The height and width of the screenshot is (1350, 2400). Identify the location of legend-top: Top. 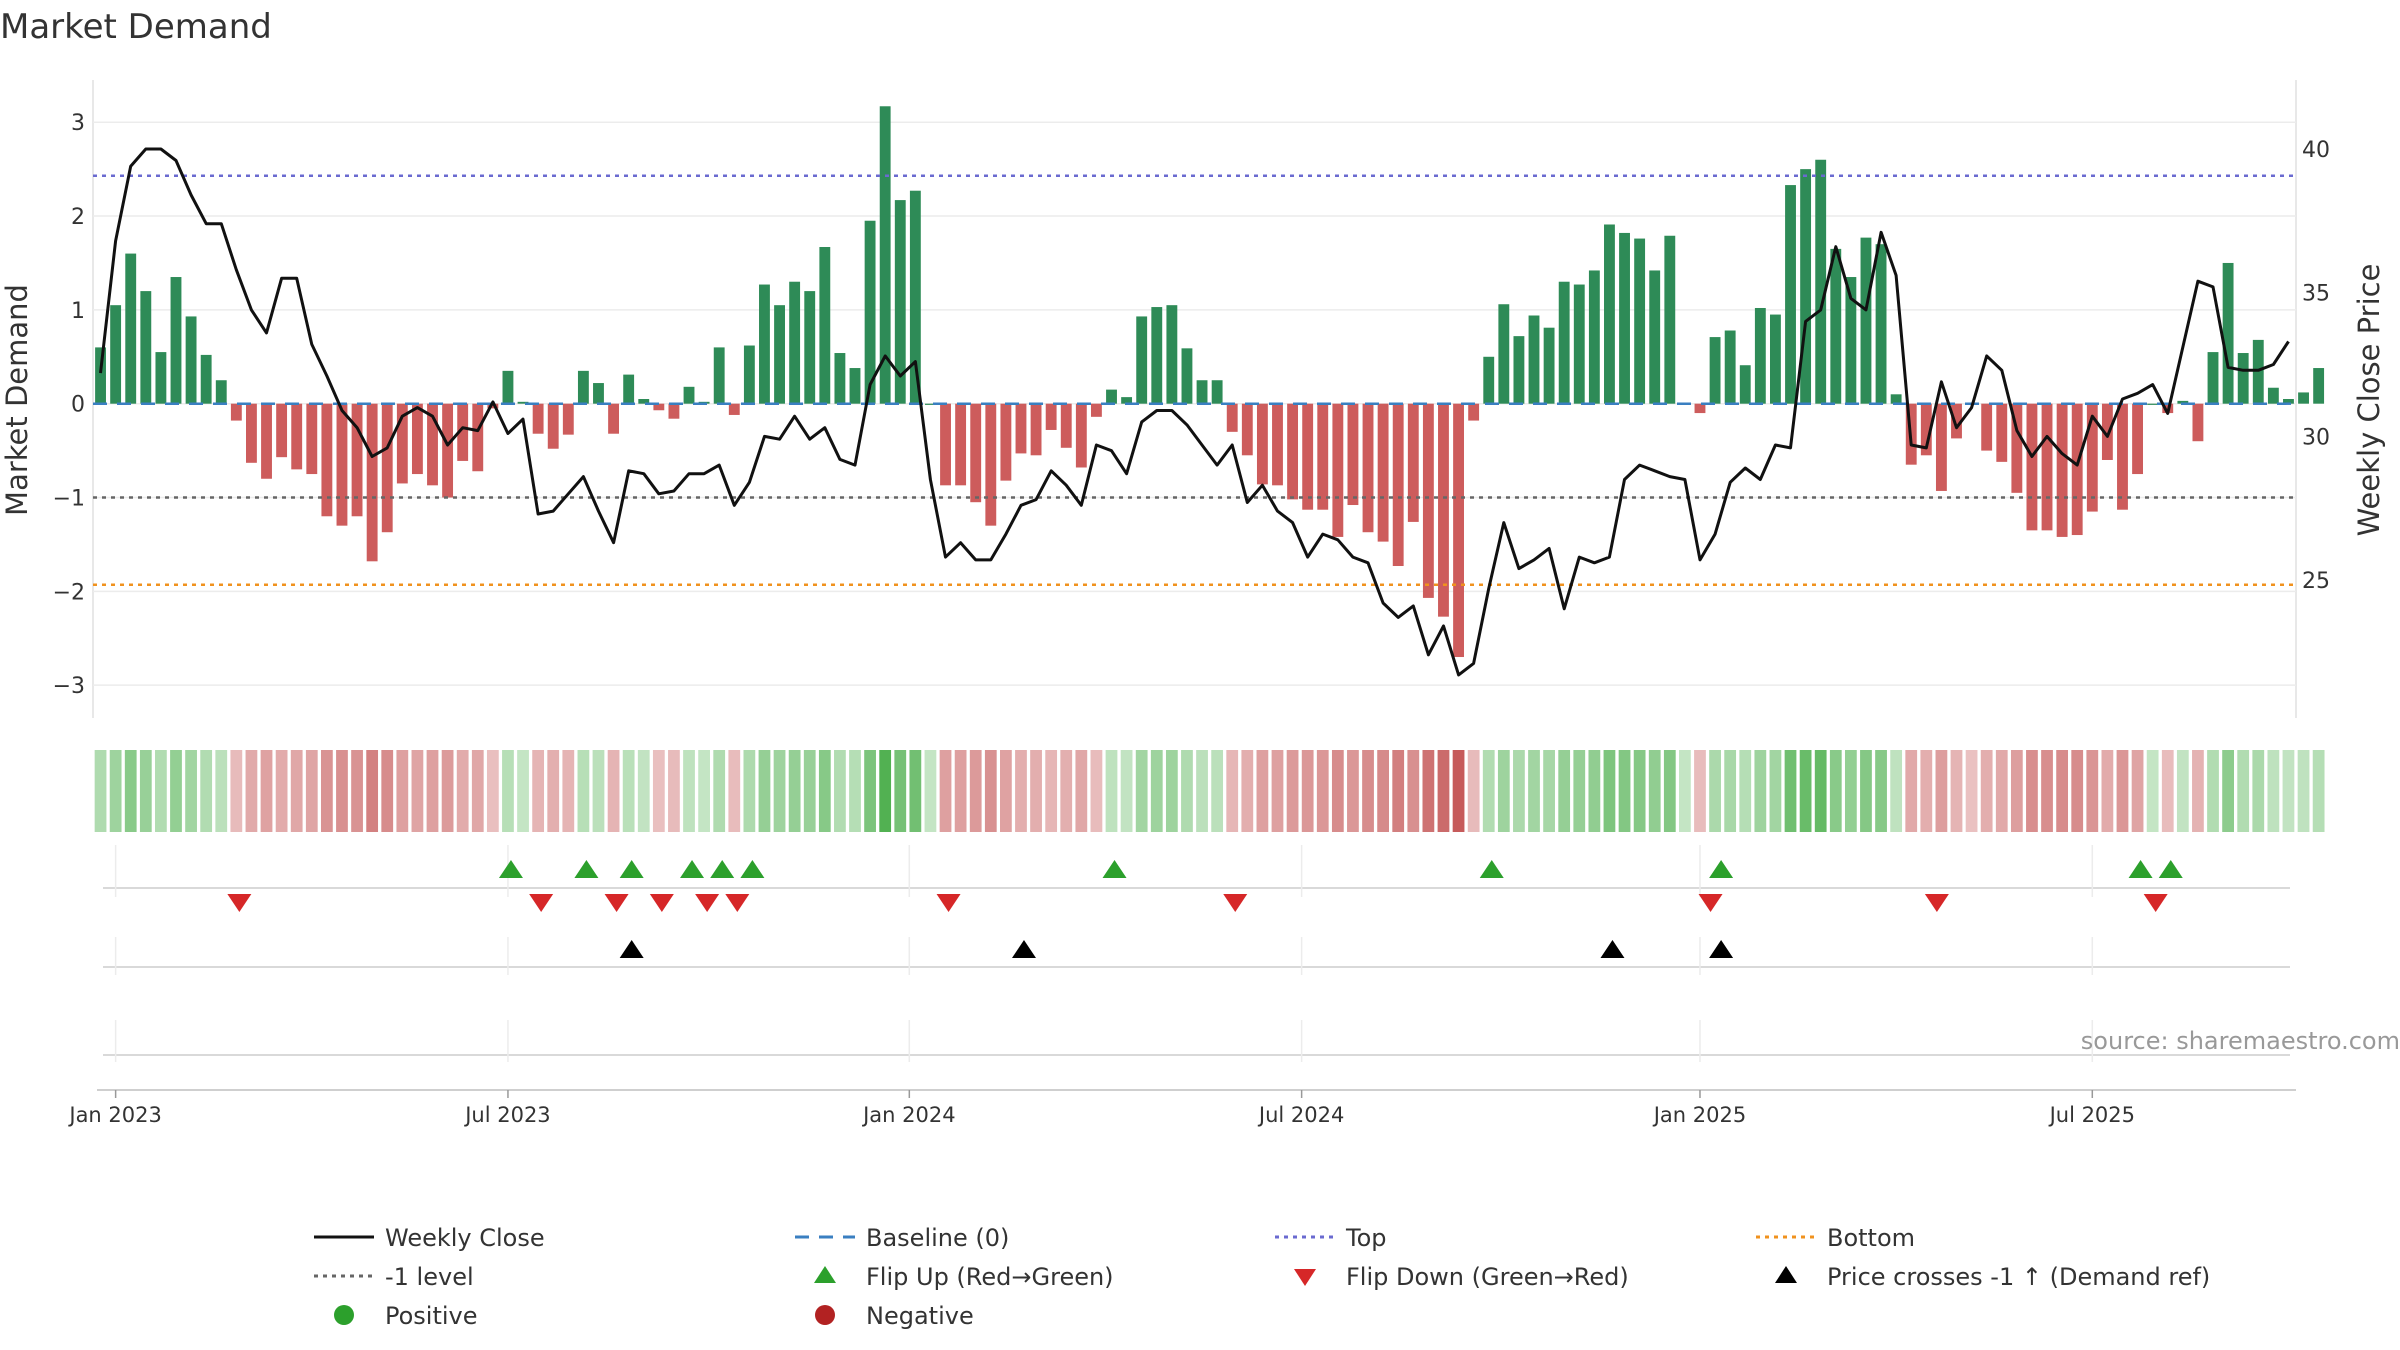
(1331, 1238).